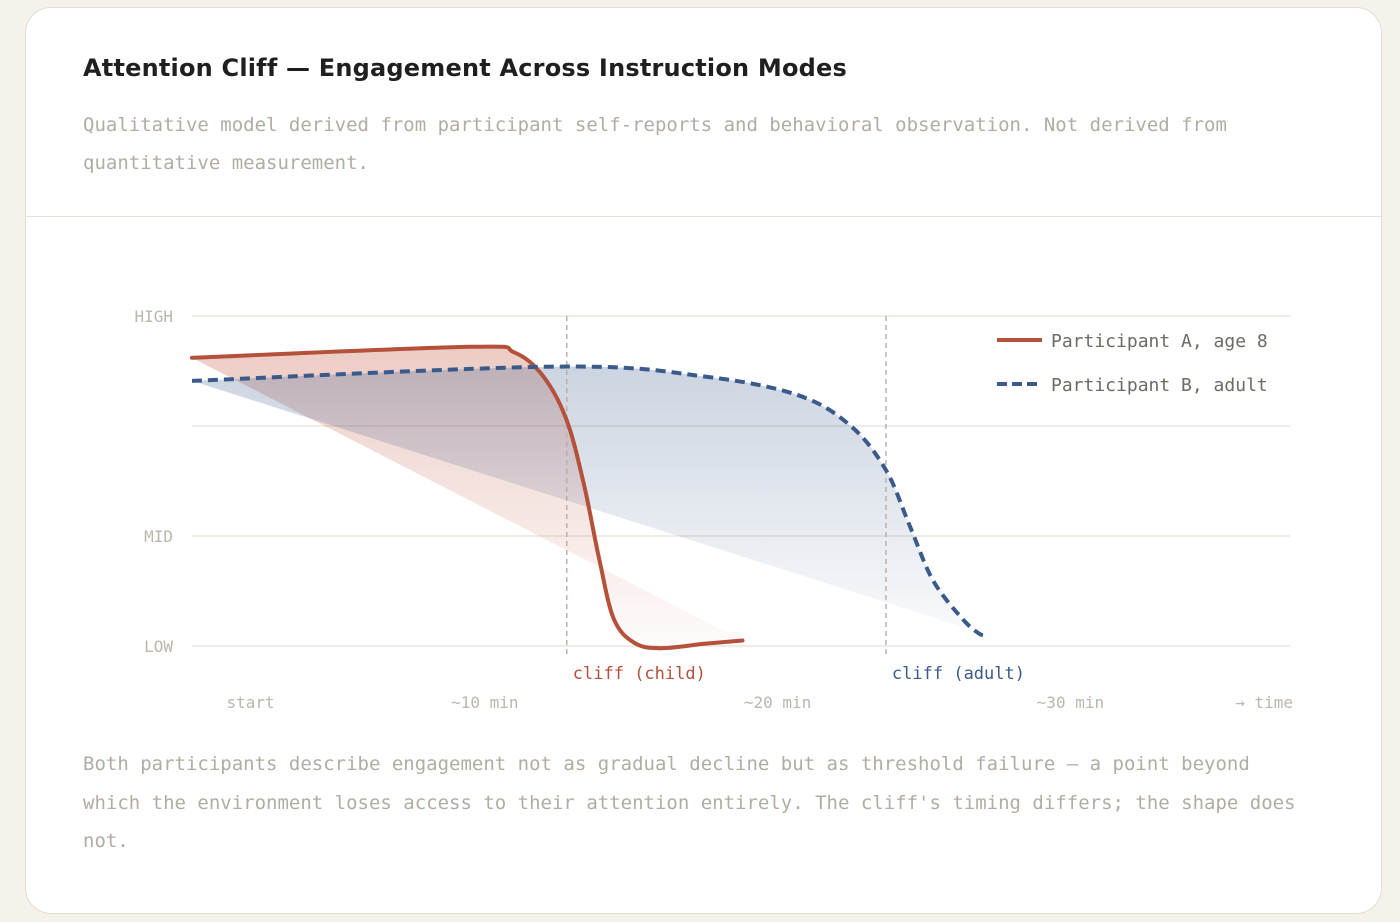 The height and width of the screenshot is (922, 1400). Describe the element at coordinates (777, 702) in the screenshot. I see `x-tick-label-2: ~20 min` at that location.